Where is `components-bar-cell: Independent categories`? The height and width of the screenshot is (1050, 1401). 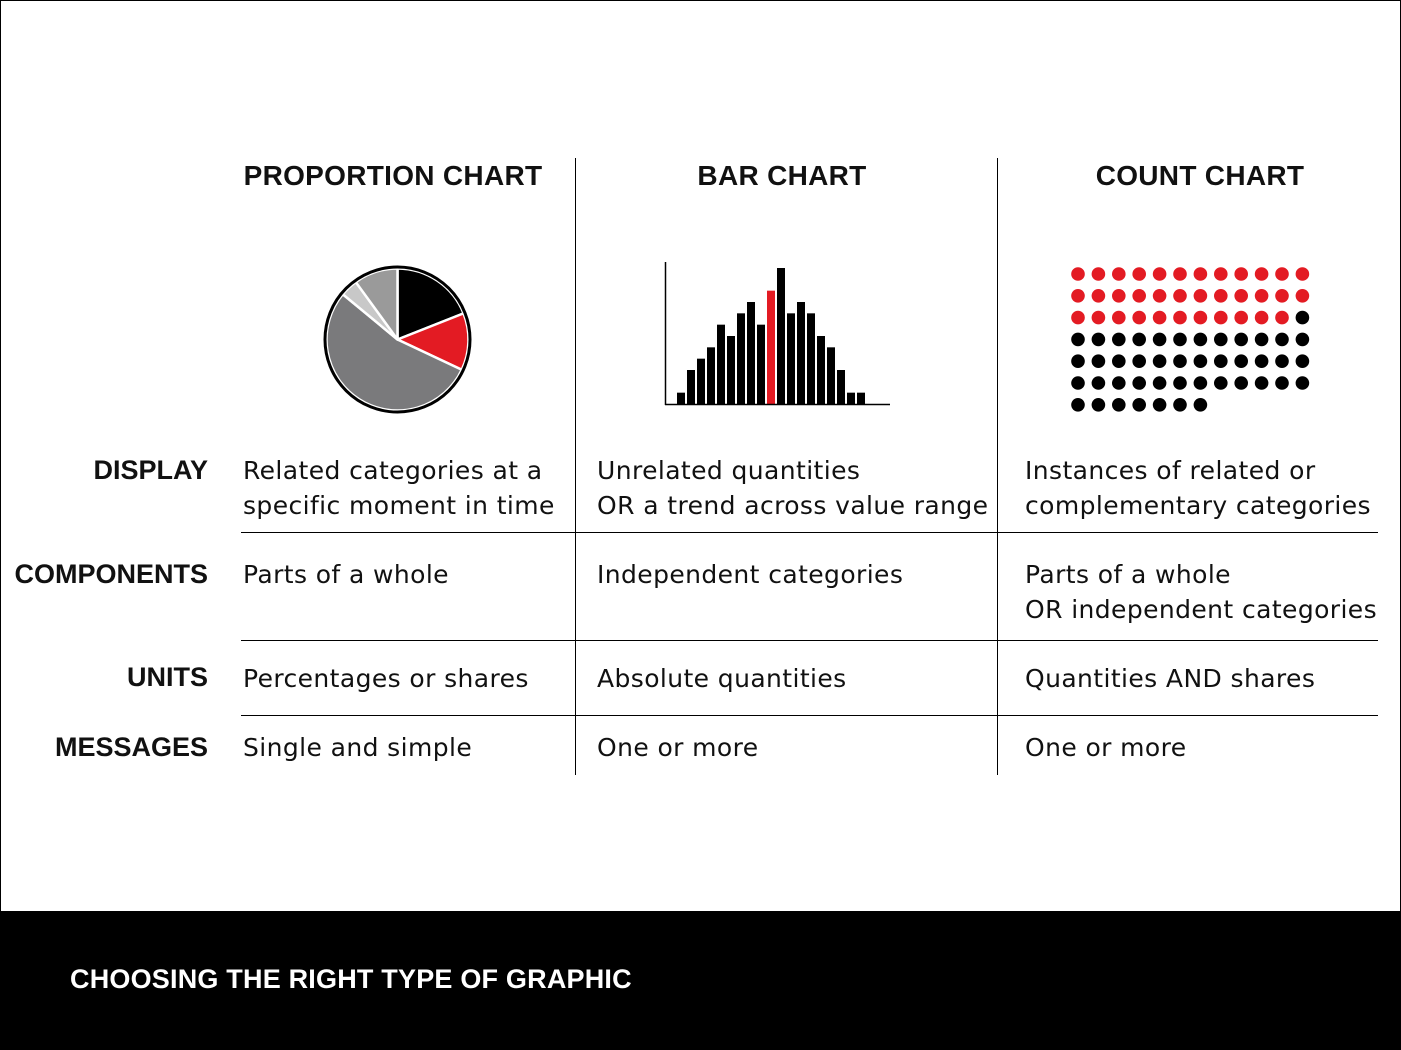
components-bar-cell: Independent categories is located at coordinates (750, 574).